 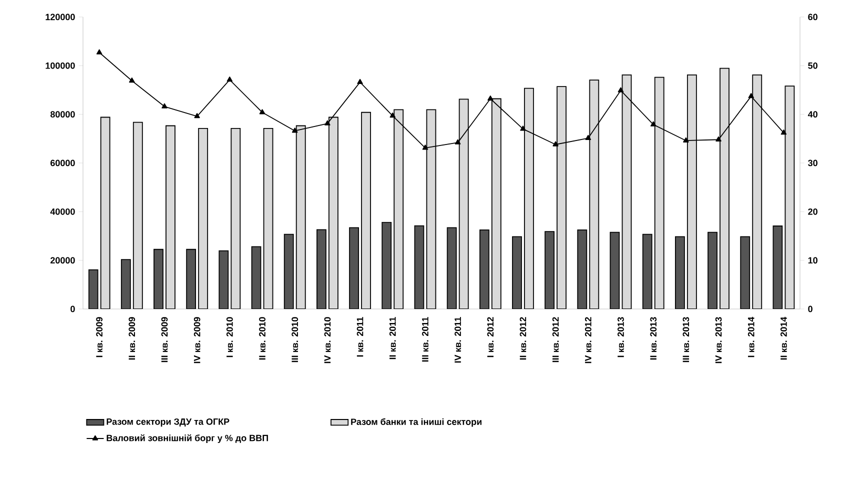 I want to click on x-tick-label: I кв. 2009, so click(x=99, y=337).